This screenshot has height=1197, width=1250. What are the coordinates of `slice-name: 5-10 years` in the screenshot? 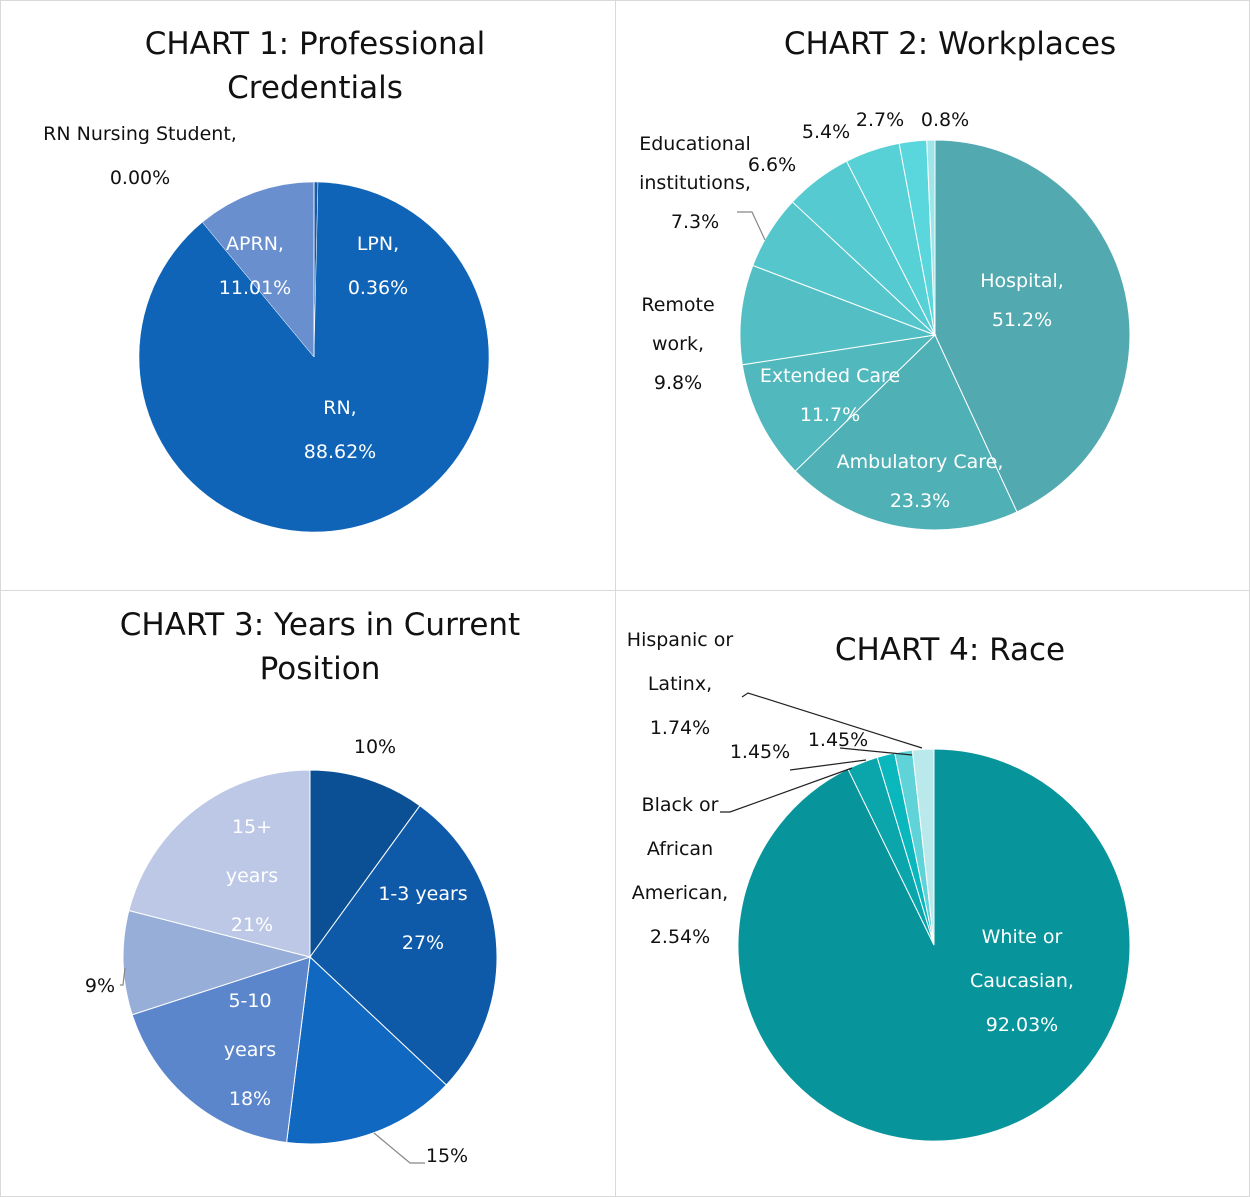 It's located at (250, 1025).